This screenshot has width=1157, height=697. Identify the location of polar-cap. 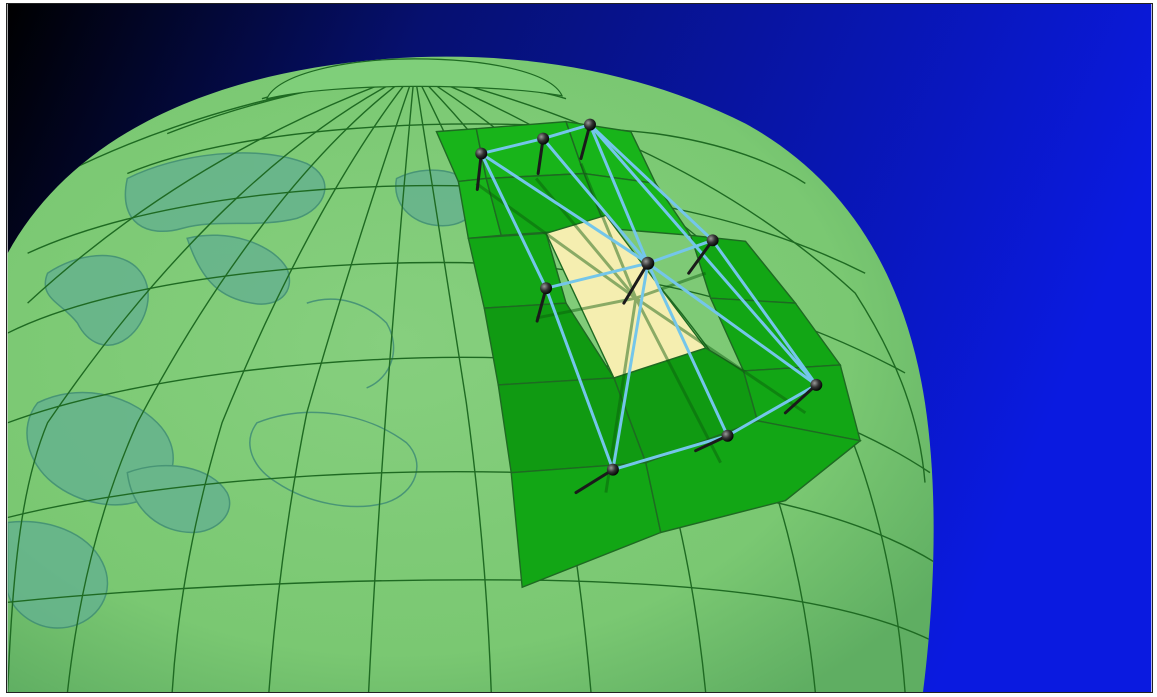
(414, 79).